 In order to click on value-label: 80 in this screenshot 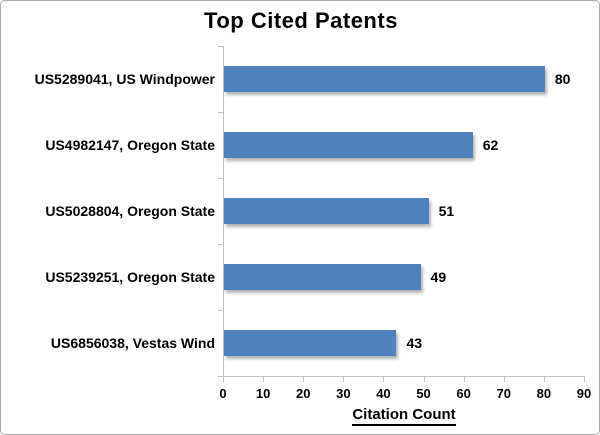, I will do `click(562, 79)`.